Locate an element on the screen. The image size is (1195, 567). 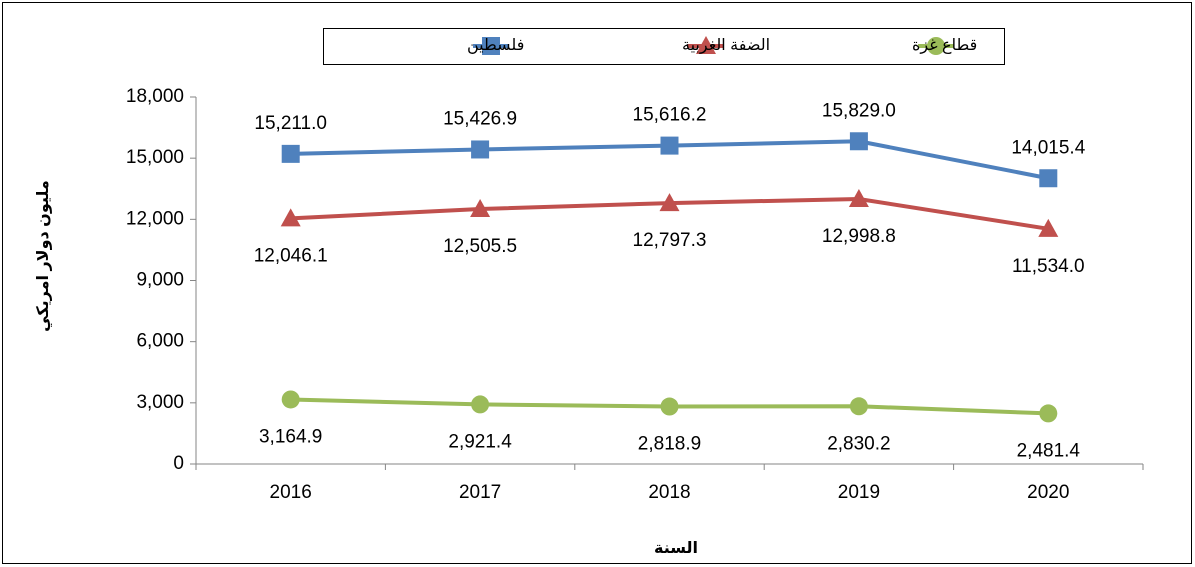
x-tick-label: 2020 is located at coordinates (1048, 492).